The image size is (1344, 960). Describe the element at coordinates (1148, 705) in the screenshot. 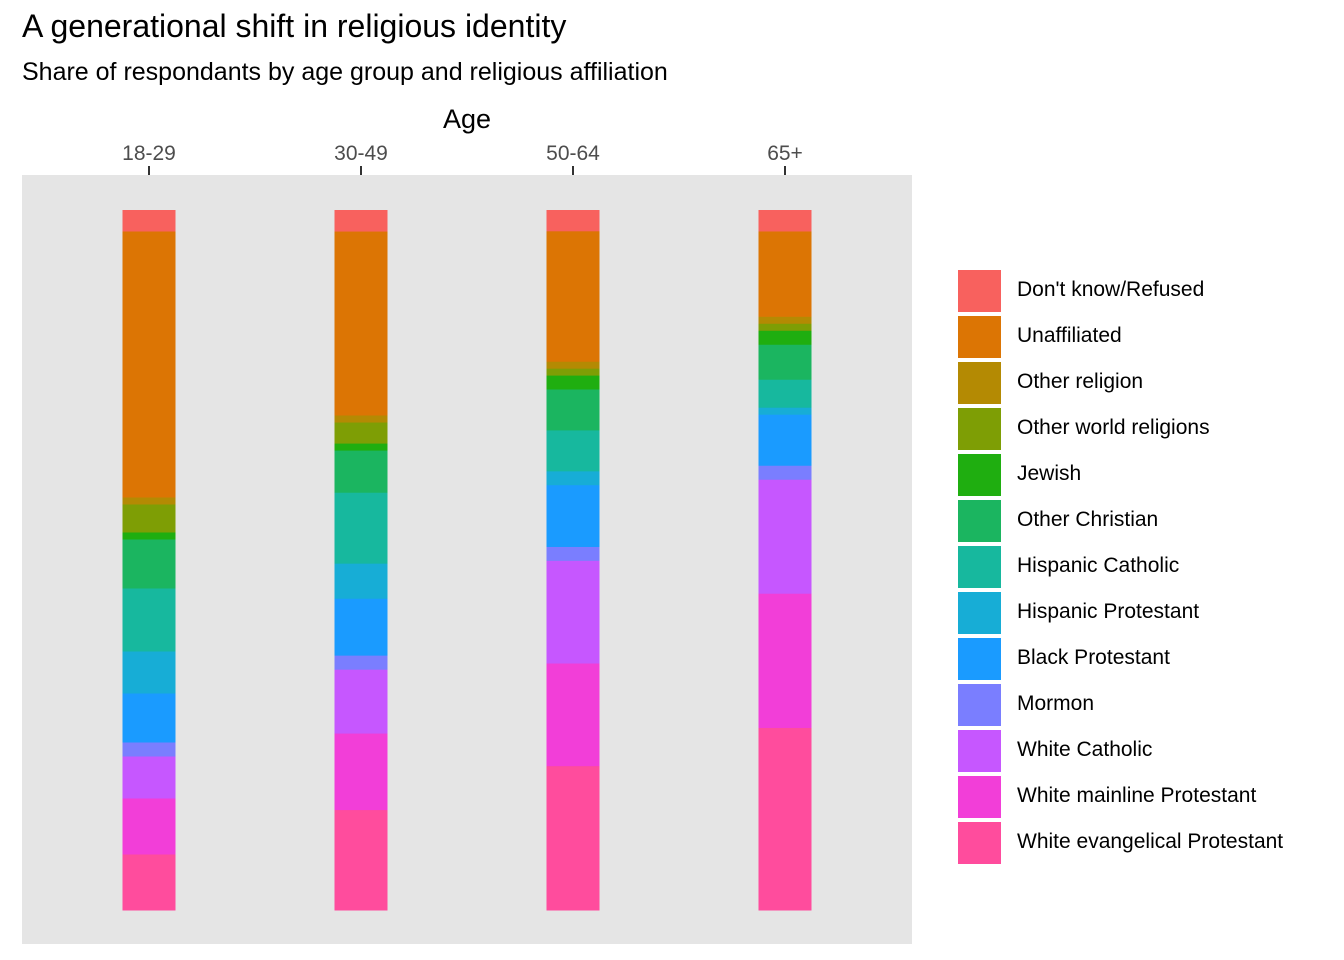

I see `legend-item: Mormon` at that location.